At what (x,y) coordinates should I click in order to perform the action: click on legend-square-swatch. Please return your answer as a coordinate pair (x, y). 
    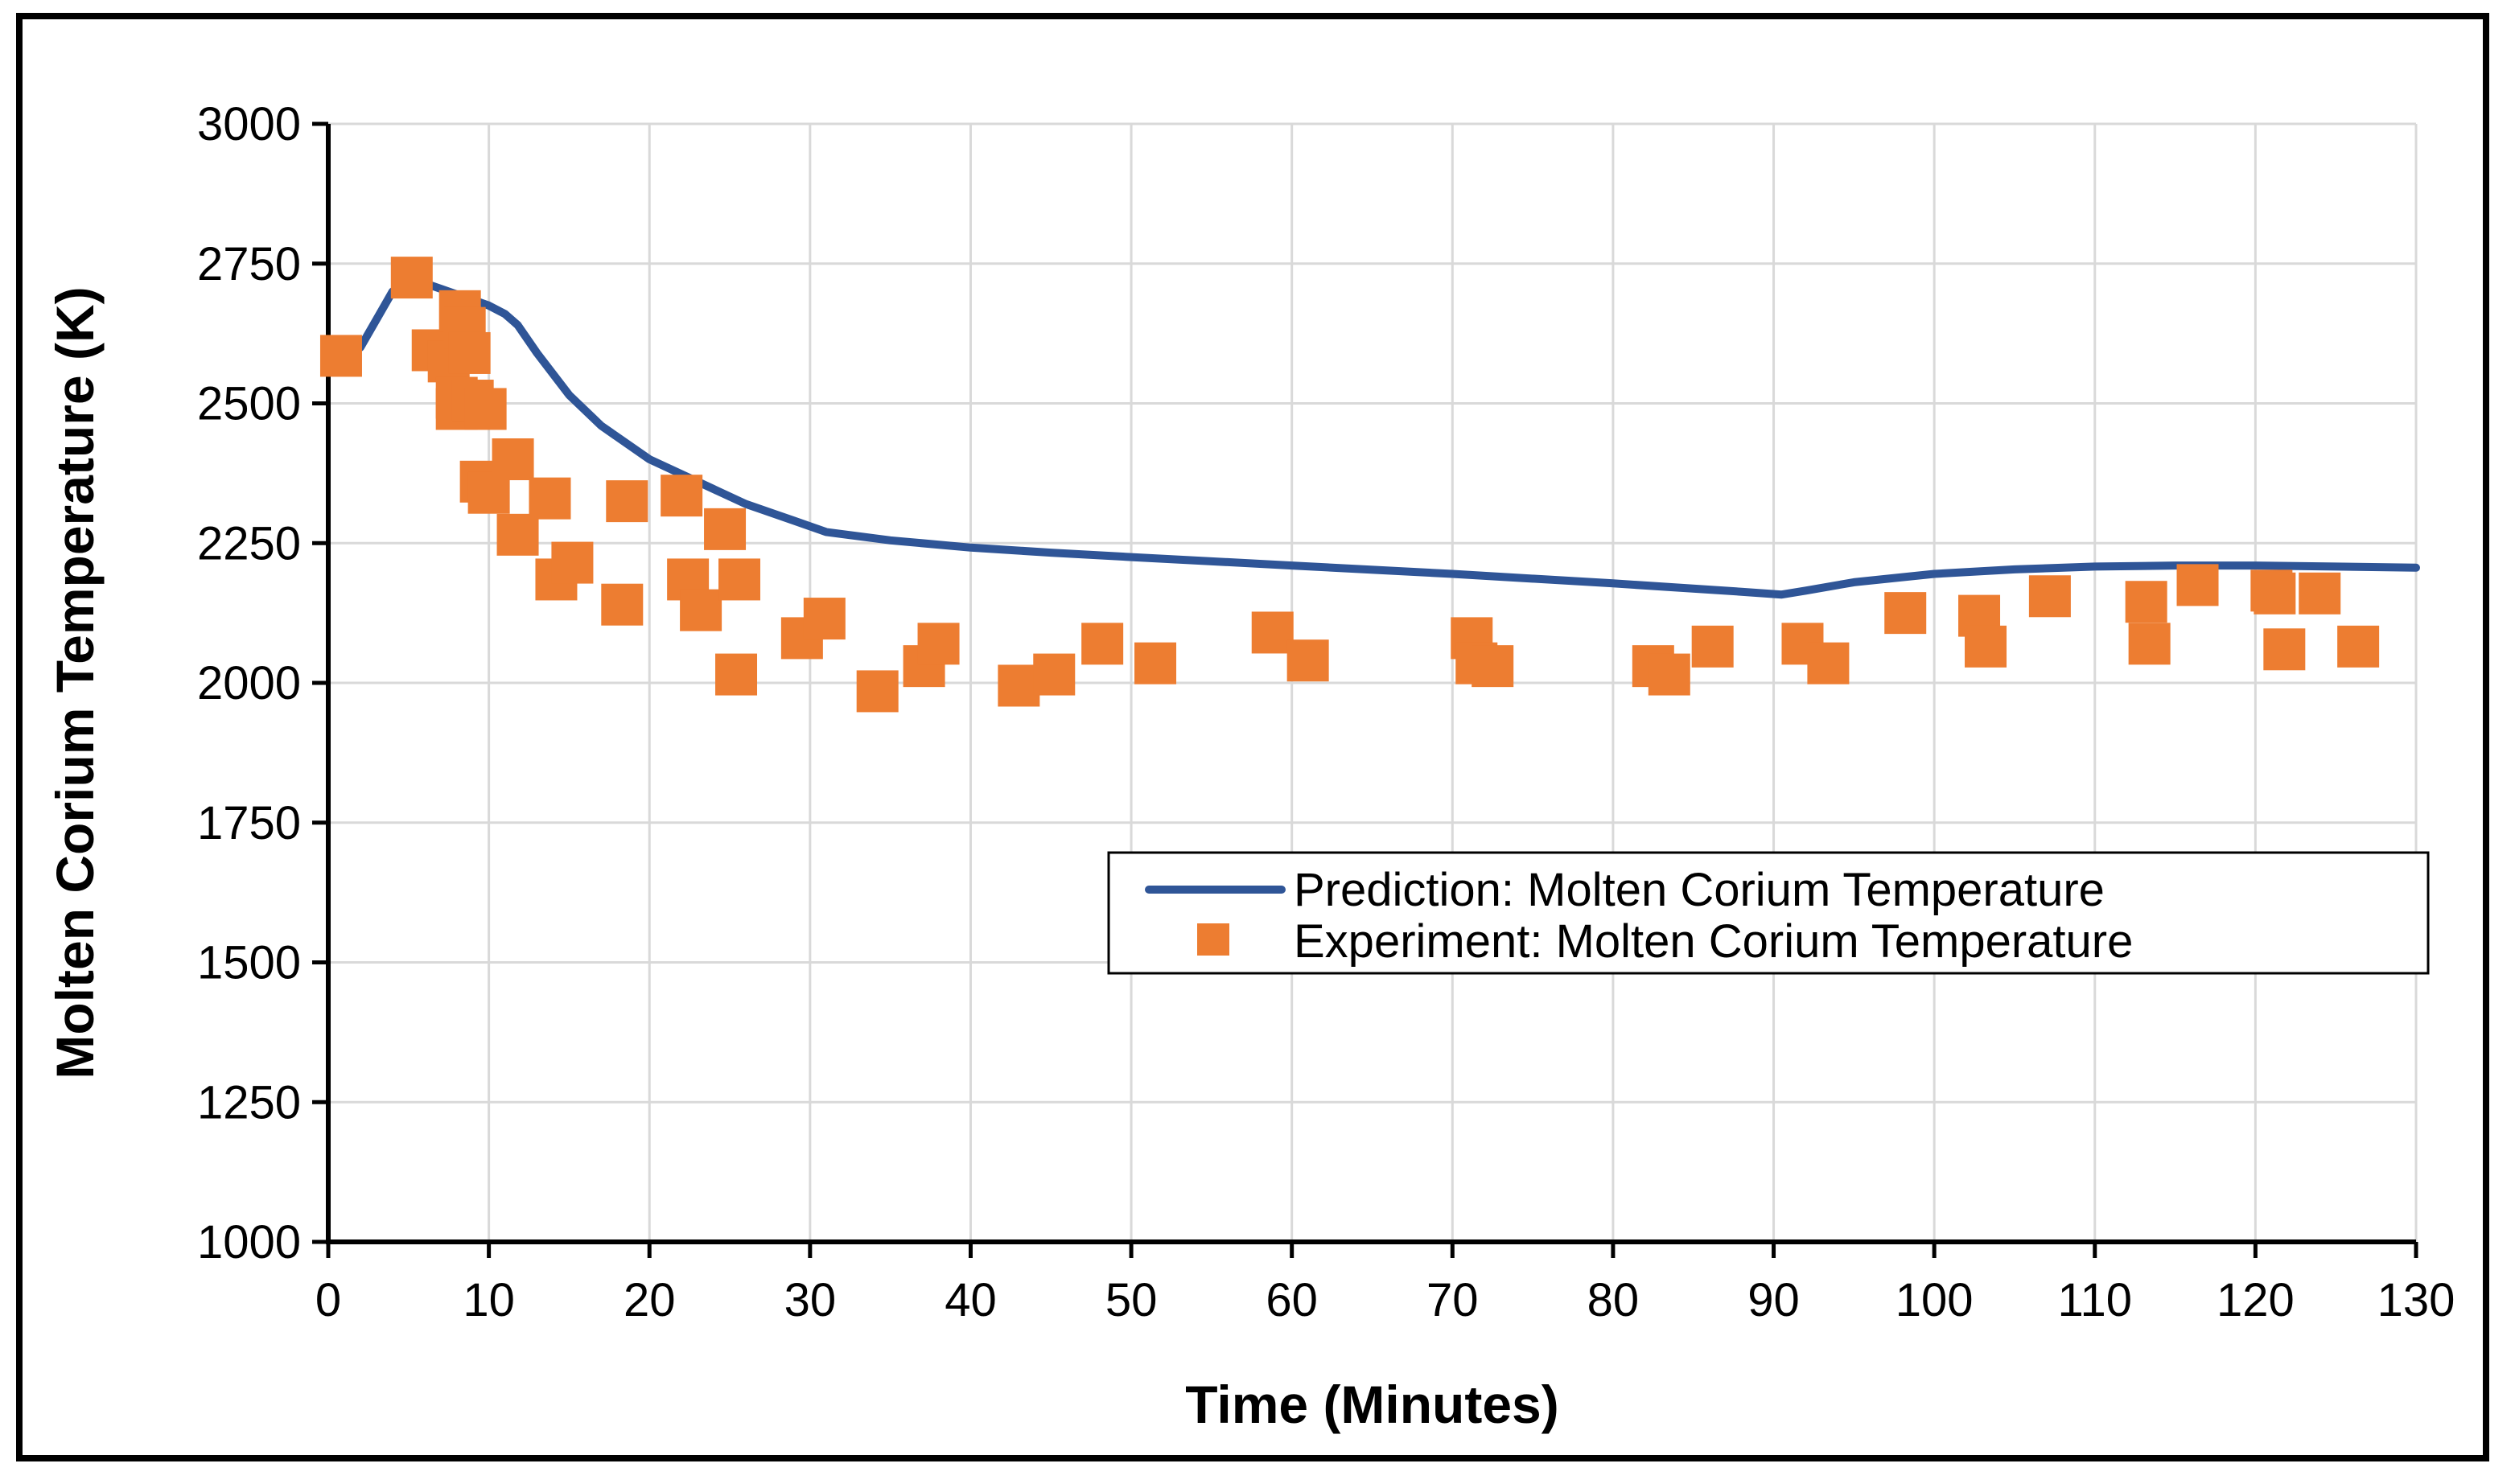
    Looking at the image, I should click on (1213, 940).